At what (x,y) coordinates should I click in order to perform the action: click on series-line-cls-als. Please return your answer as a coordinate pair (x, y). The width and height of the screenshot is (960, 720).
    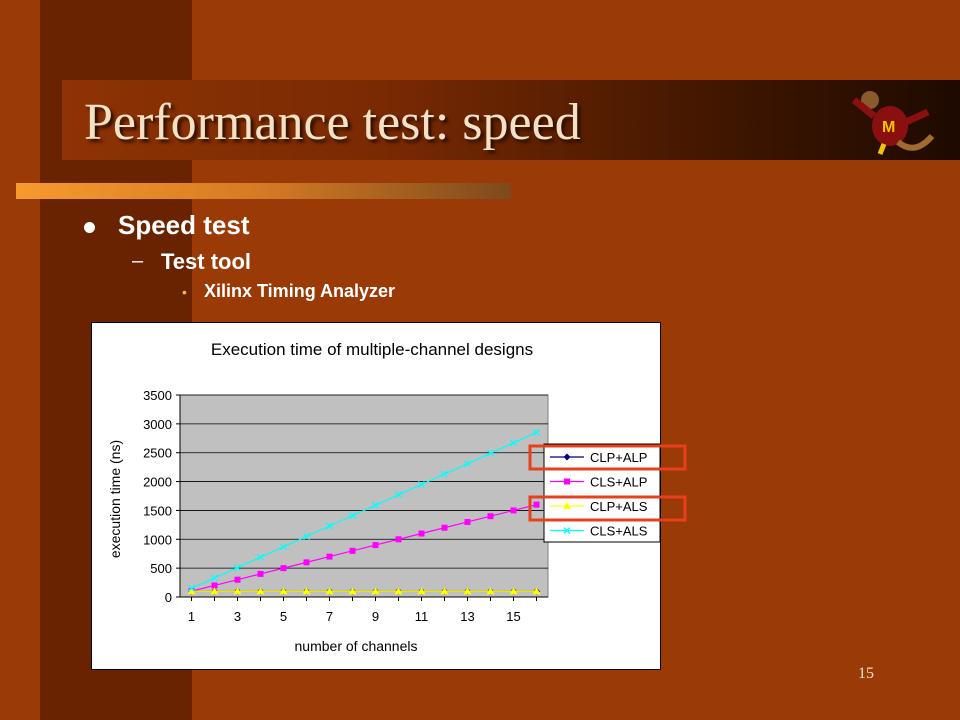
    Looking at the image, I should click on (364, 510).